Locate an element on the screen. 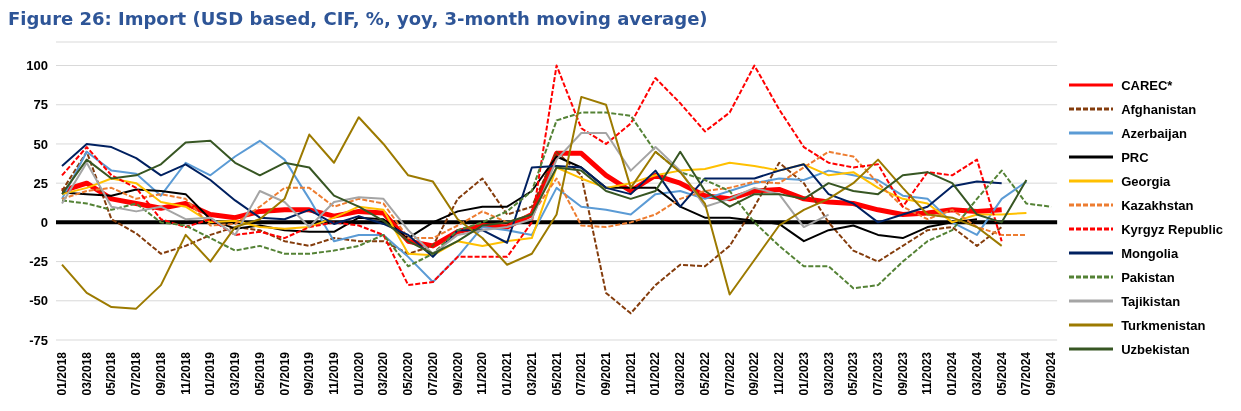  x-tick-label: 09/2024 is located at coordinates (1051, 373).